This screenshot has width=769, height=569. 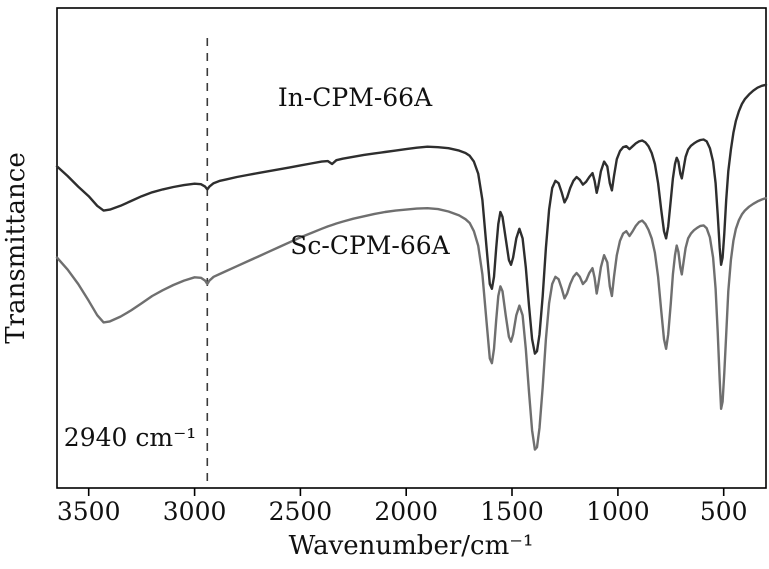 What do you see at coordinates (195, 511) in the screenshot?
I see `x-tick-label: 3000` at bounding box center [195, 511].